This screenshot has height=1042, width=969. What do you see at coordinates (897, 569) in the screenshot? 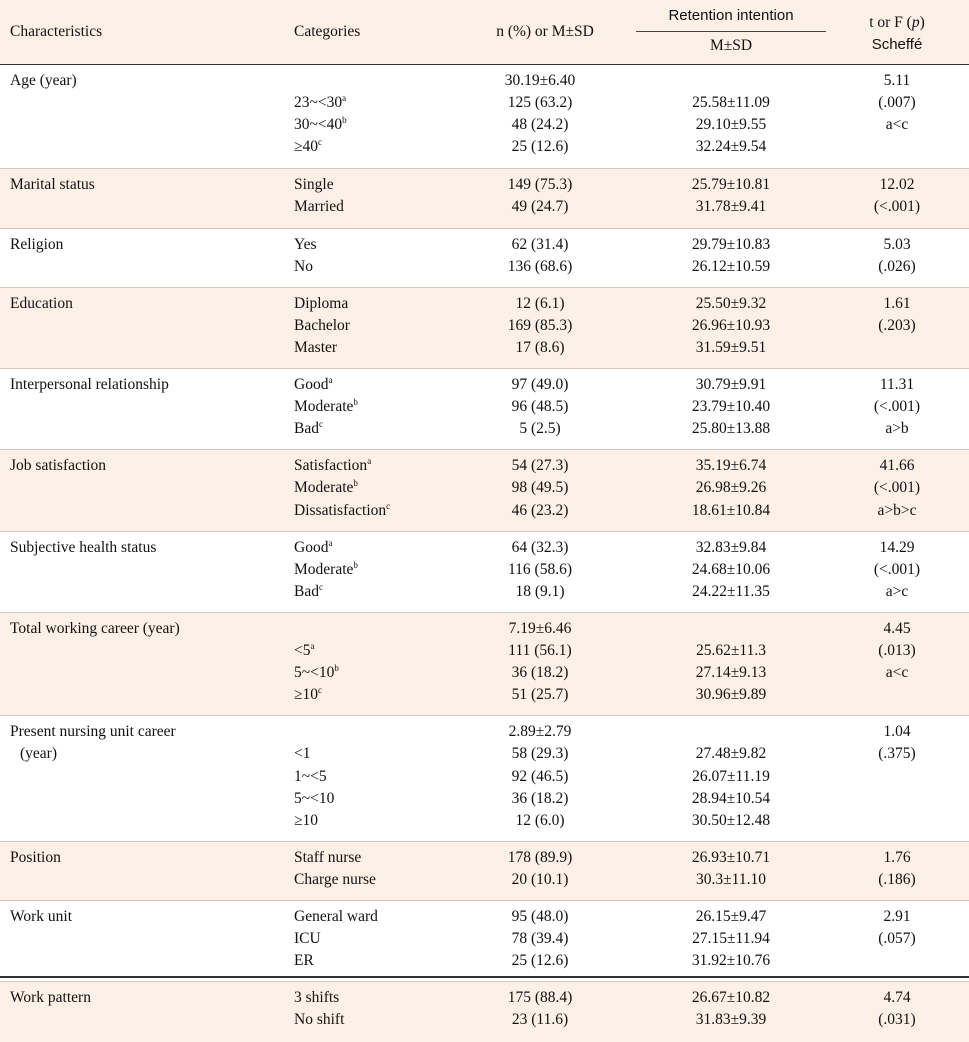
I see `statistic-cell: (<.001)` at bounding box center [897, 569].